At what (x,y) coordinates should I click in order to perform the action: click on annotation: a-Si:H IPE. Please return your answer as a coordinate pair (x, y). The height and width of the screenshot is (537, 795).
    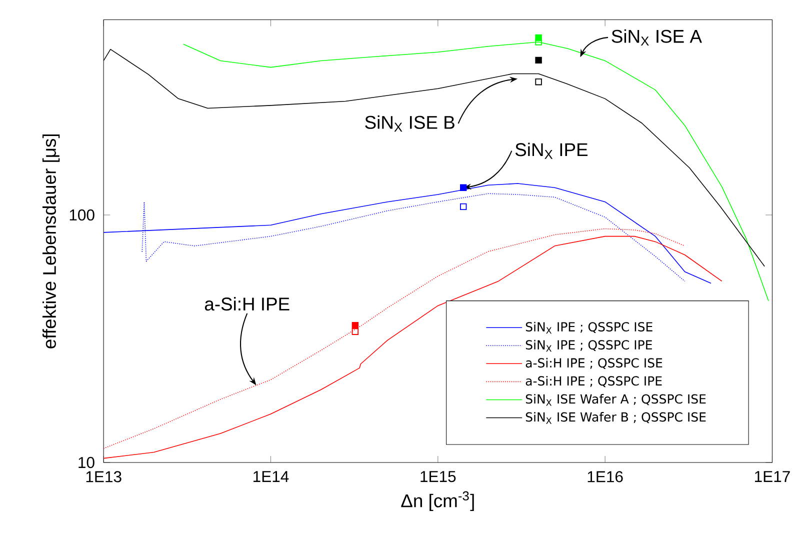
    Looking at the image, I should click on (247, 303).